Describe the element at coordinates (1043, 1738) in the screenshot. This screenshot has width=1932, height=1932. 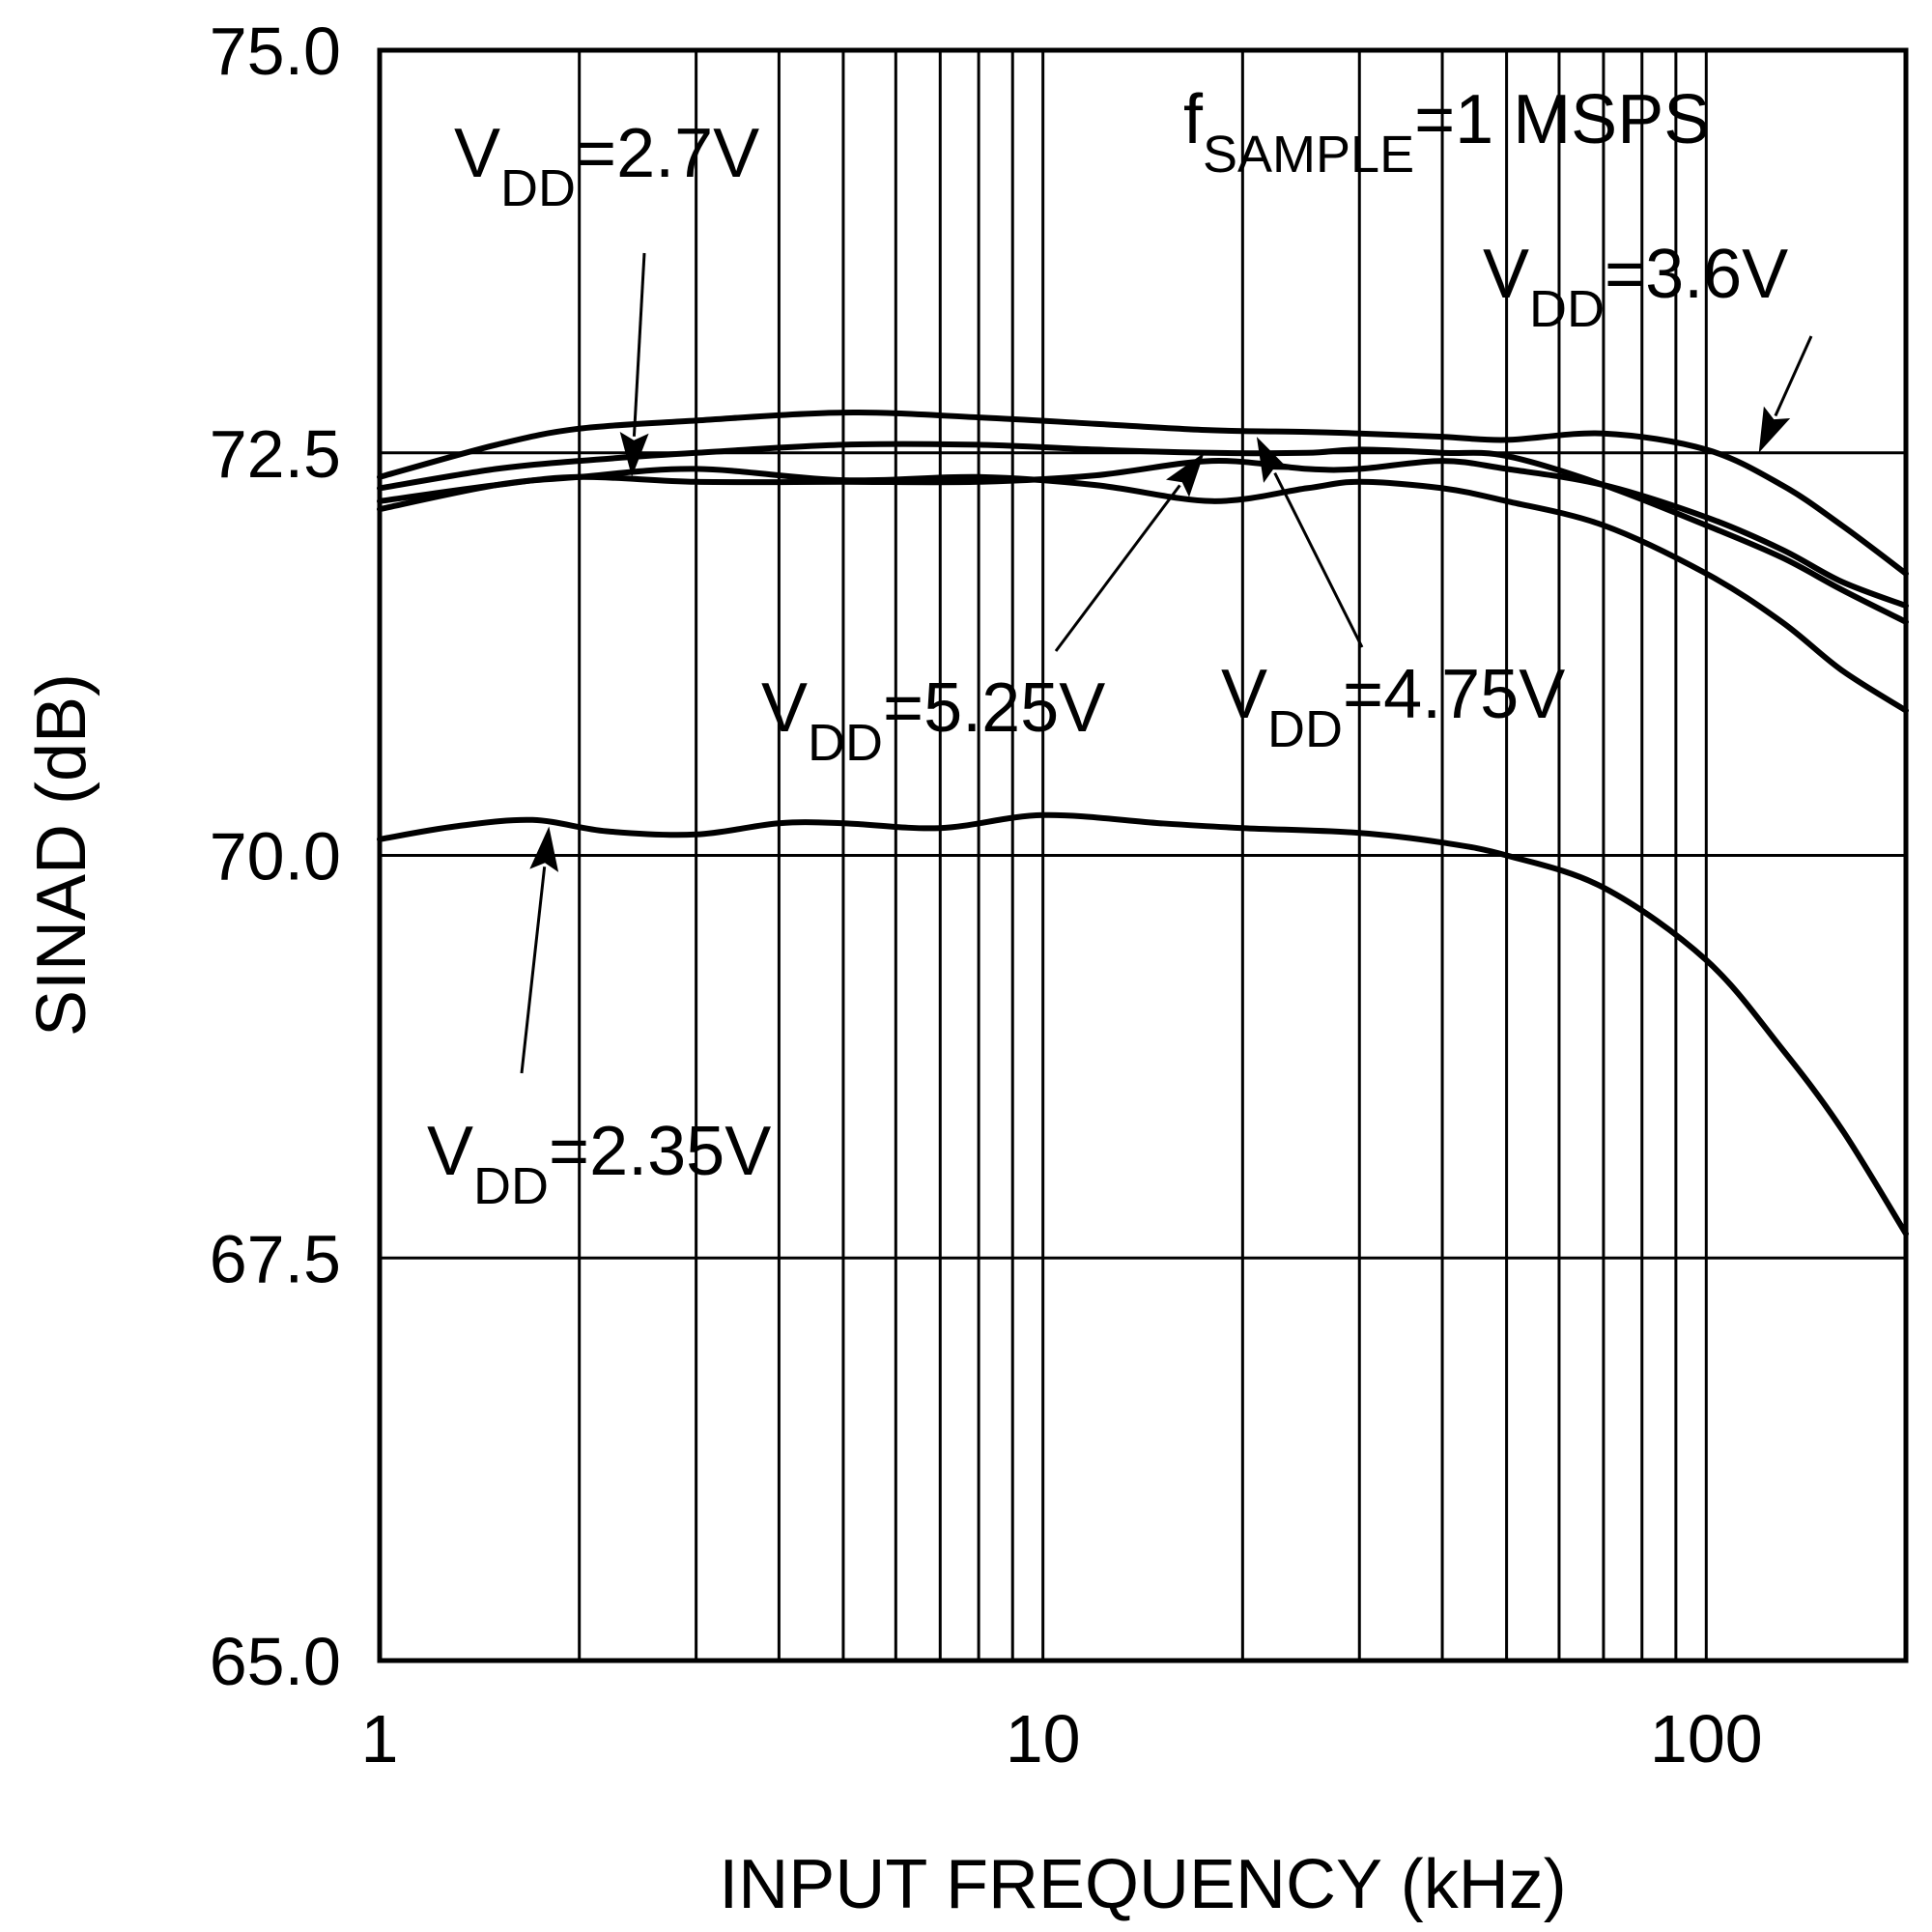
I see `x-tick-label: 10` at that location.